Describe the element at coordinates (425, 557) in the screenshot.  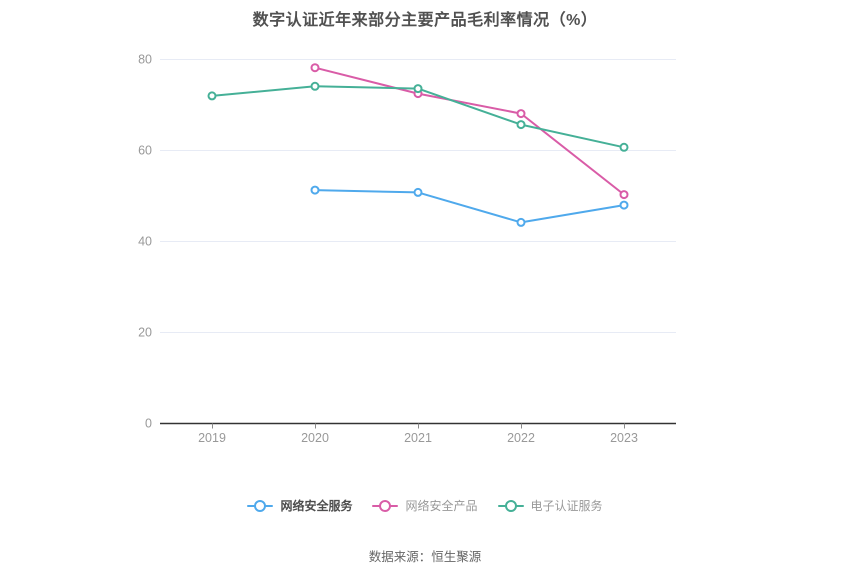
I see `data-source-note: 数据来源：恒生聚源` at that location.